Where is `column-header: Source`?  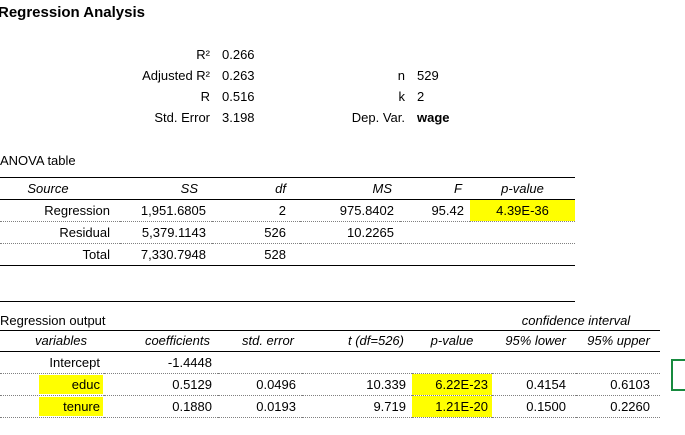
column-header: Source is located at coordinates (60, 188).